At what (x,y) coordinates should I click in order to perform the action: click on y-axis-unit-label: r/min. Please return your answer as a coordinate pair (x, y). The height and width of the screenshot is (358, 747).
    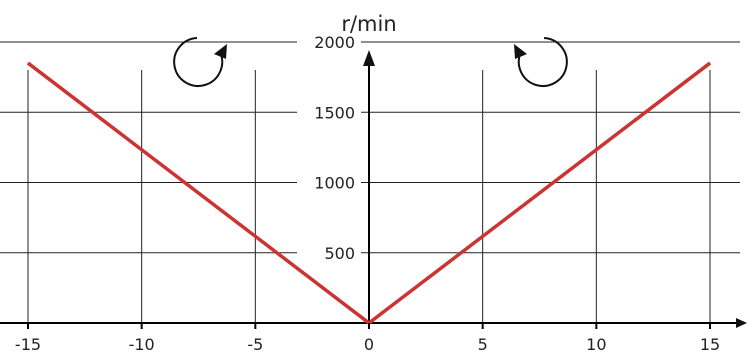
    Looking at the image, I should click on (368, 24).